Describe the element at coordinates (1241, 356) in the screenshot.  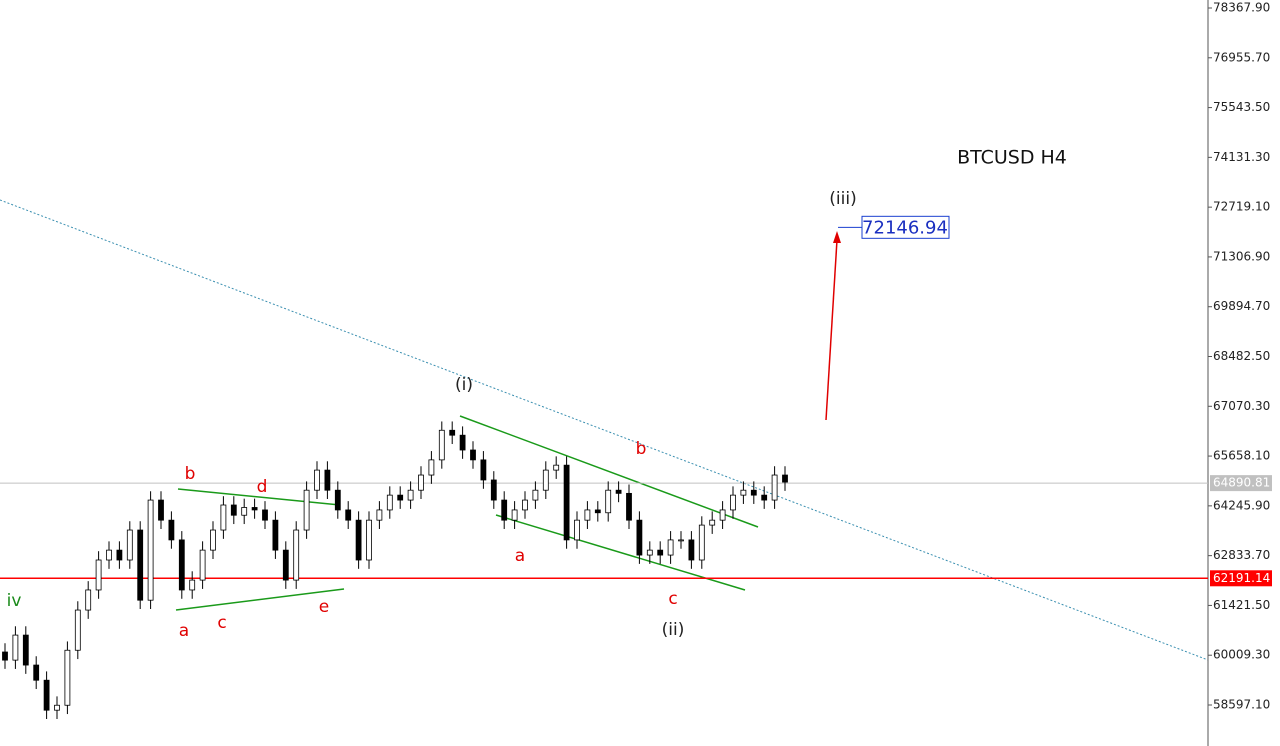
I see `y-tick-label: 68482.50` at that location.